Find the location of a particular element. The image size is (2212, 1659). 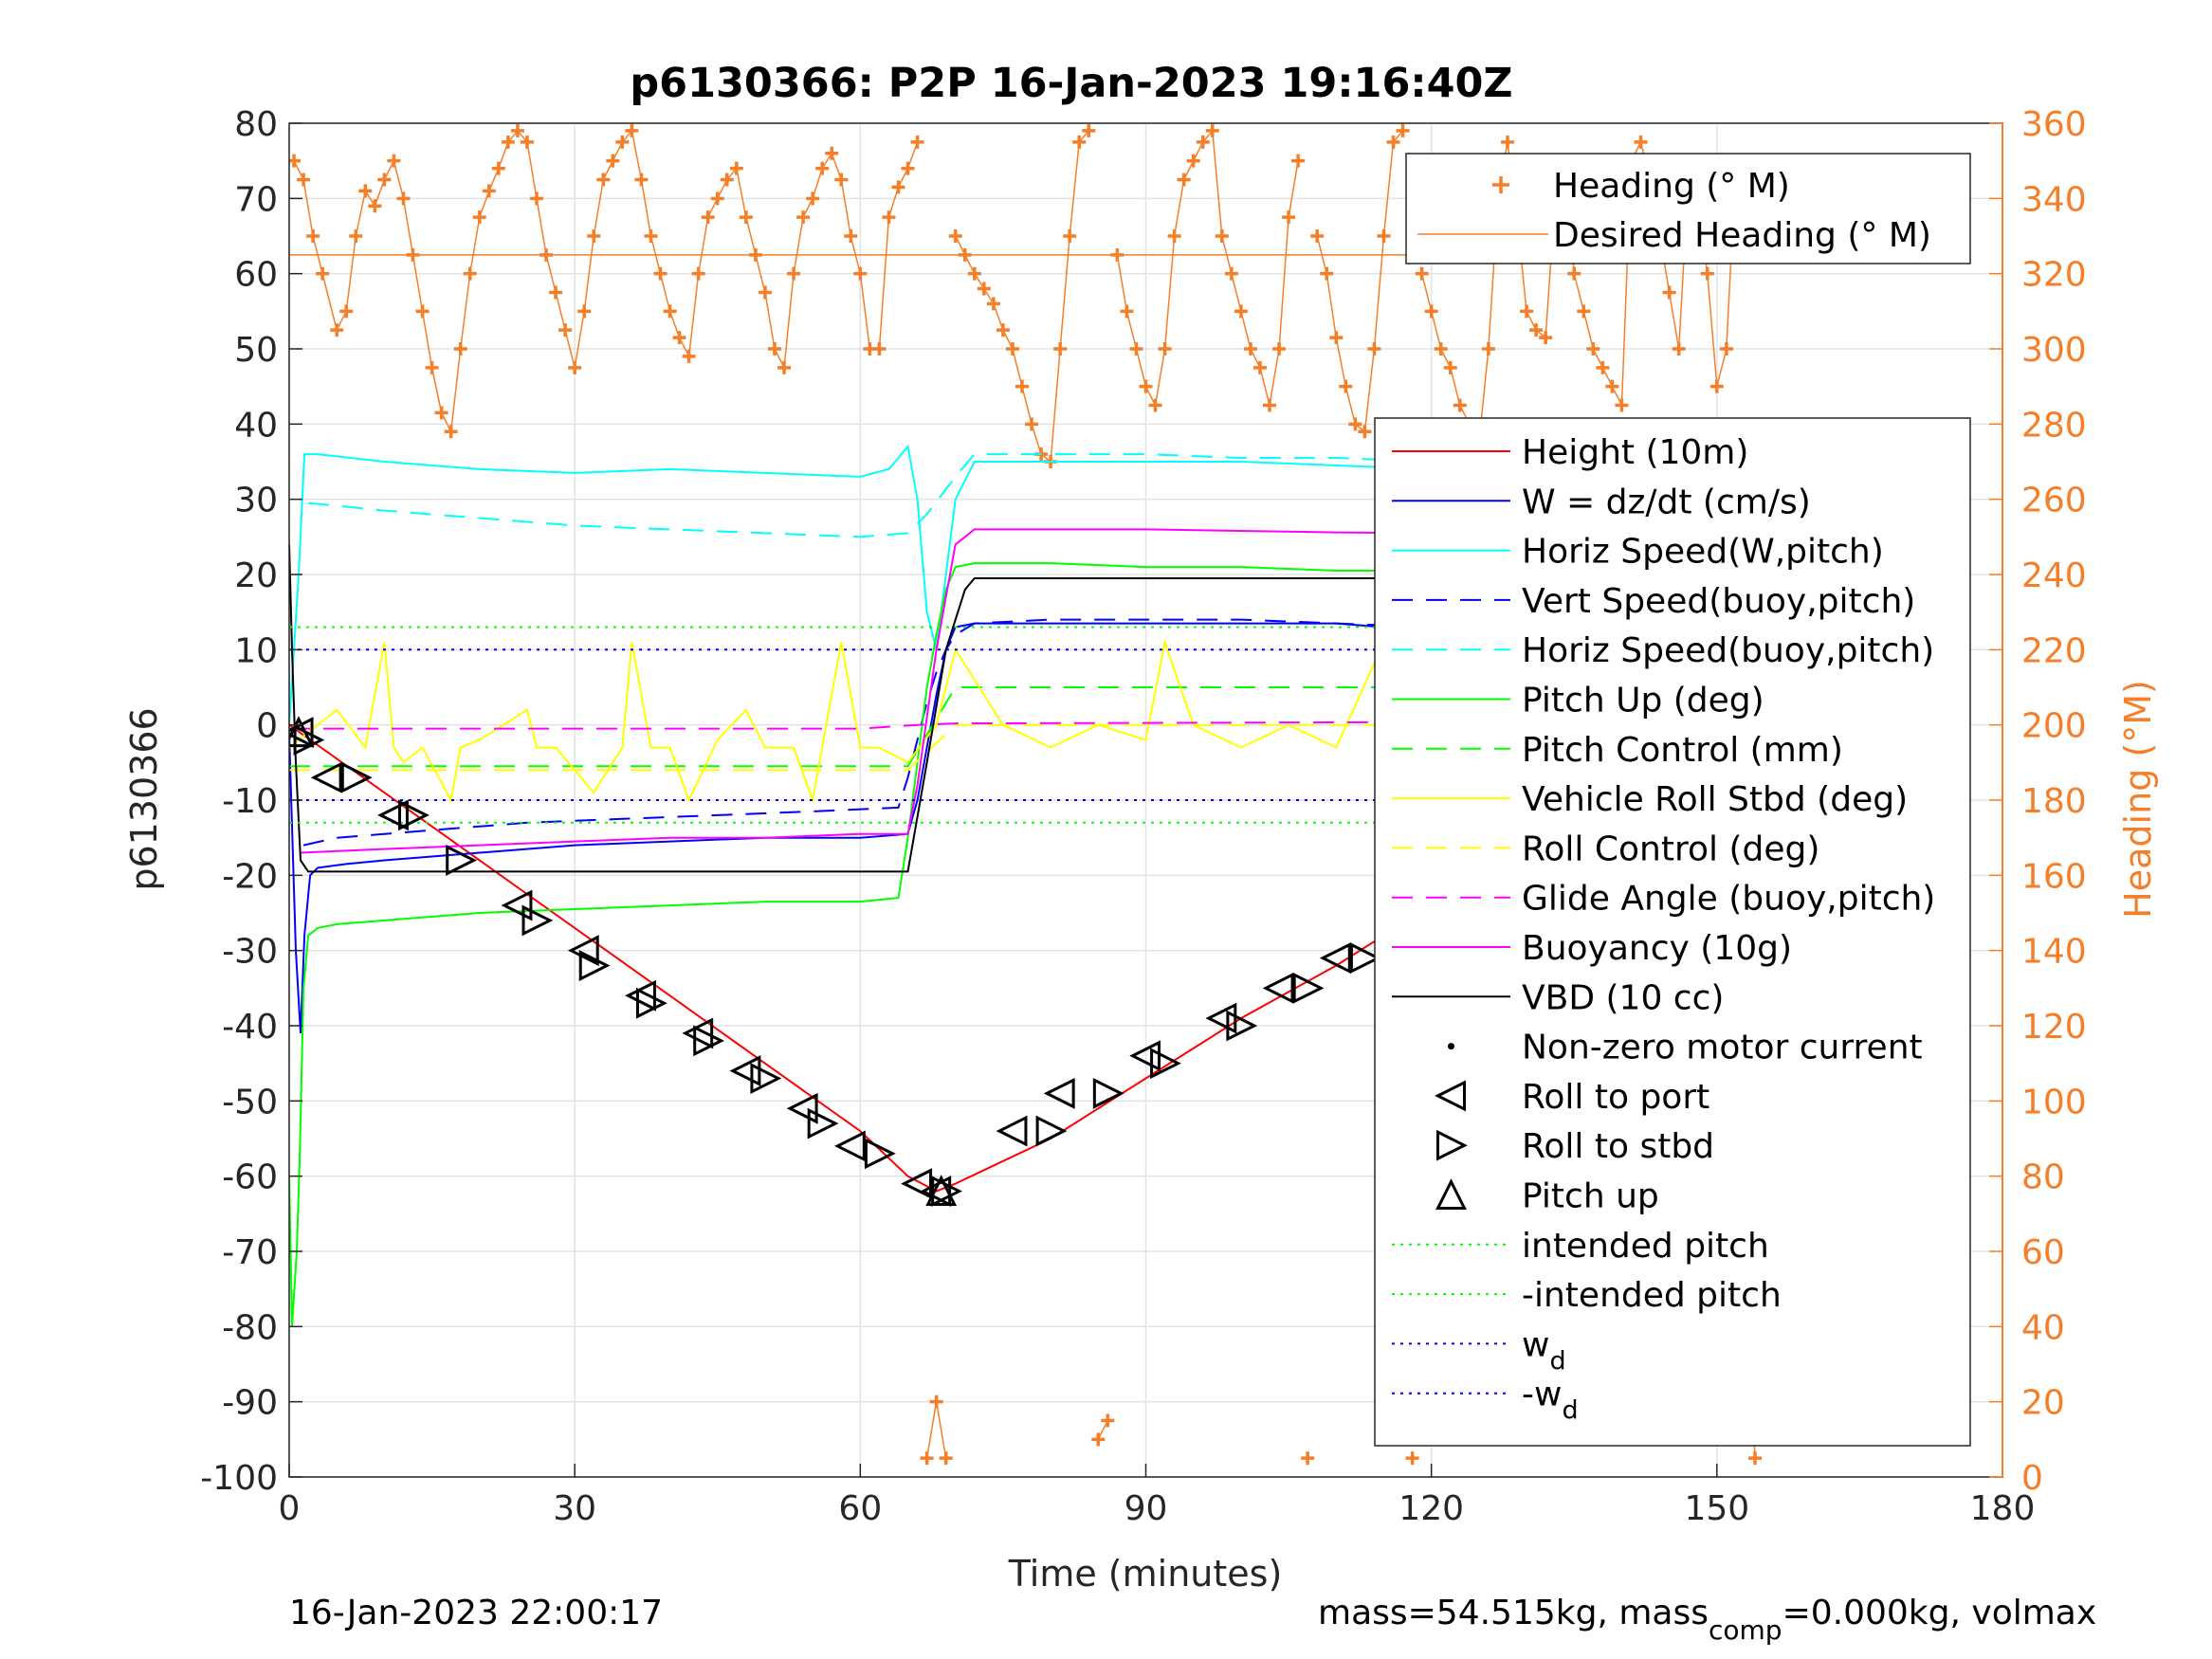

legend-label: Roll to stbd is located at coordinates (1618, 1146).